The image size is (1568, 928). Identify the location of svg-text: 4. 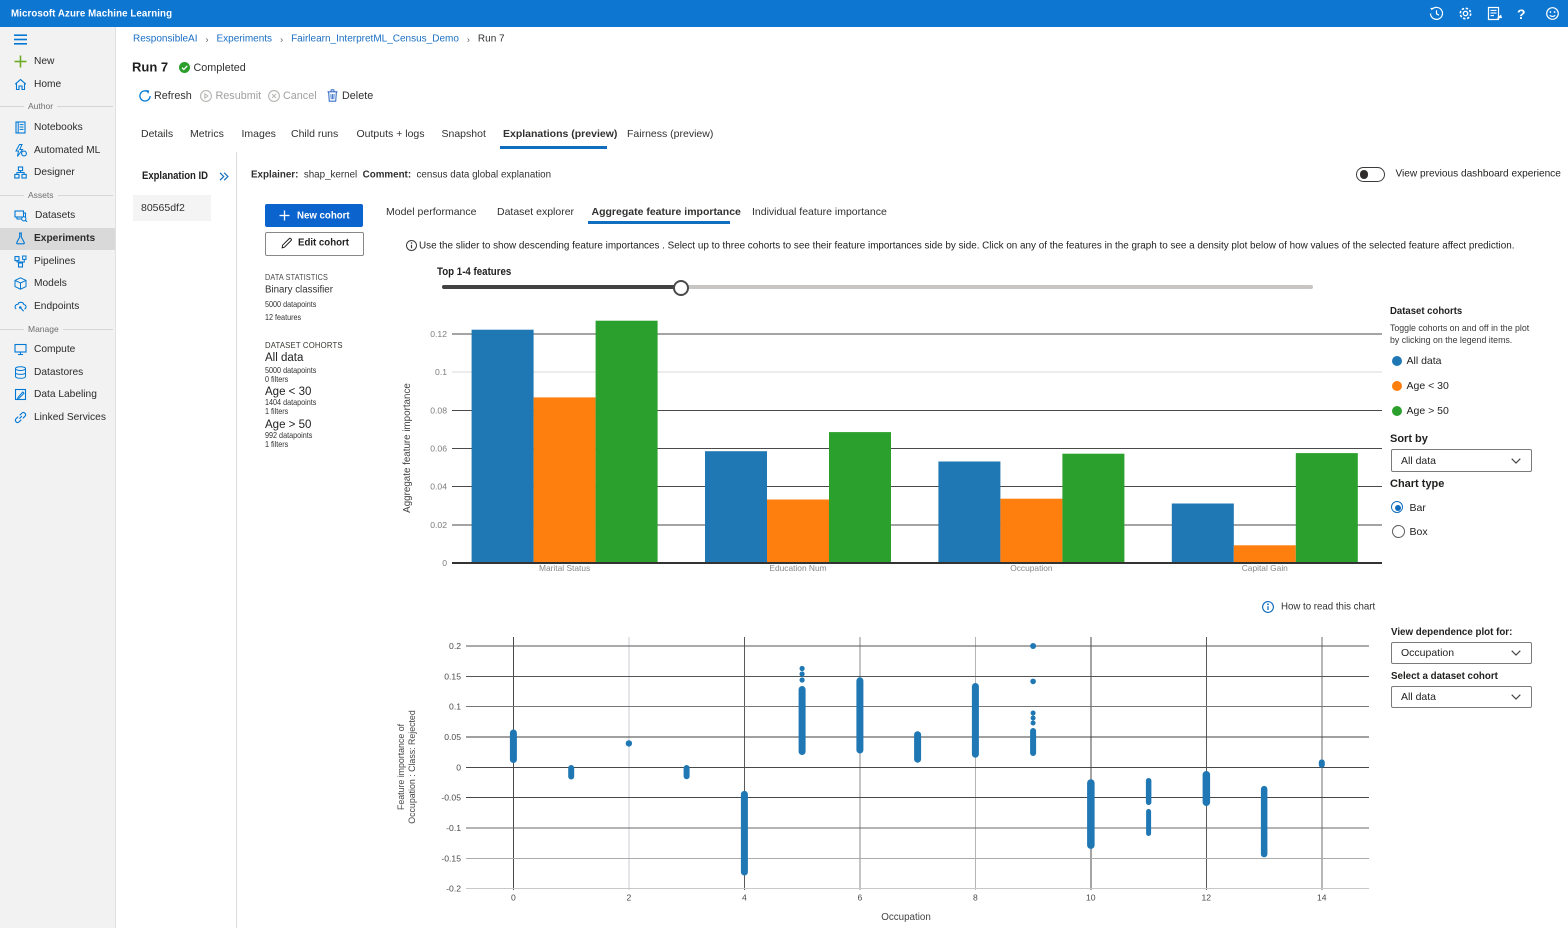
(744, 898).